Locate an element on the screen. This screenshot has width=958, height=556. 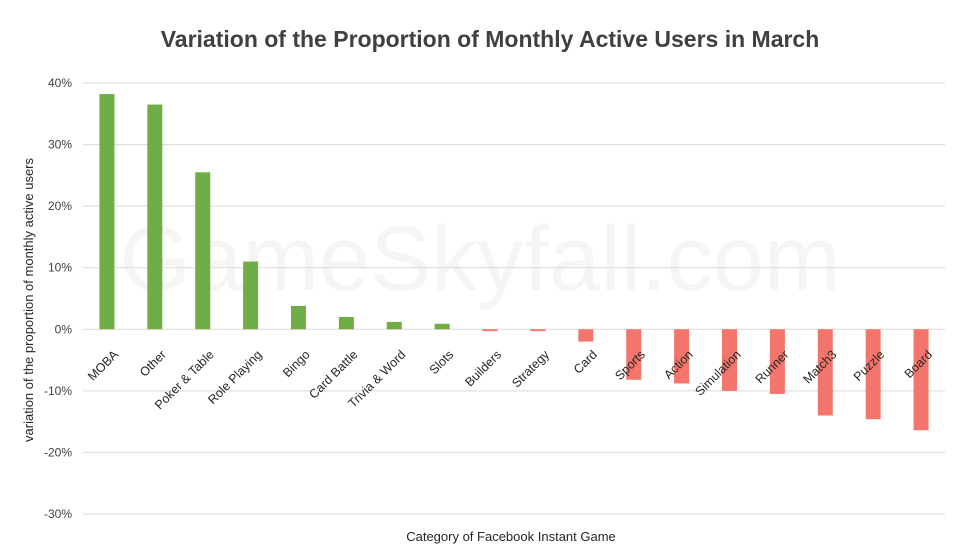
x-tick-label: Other is located at coordinates (153, 364).